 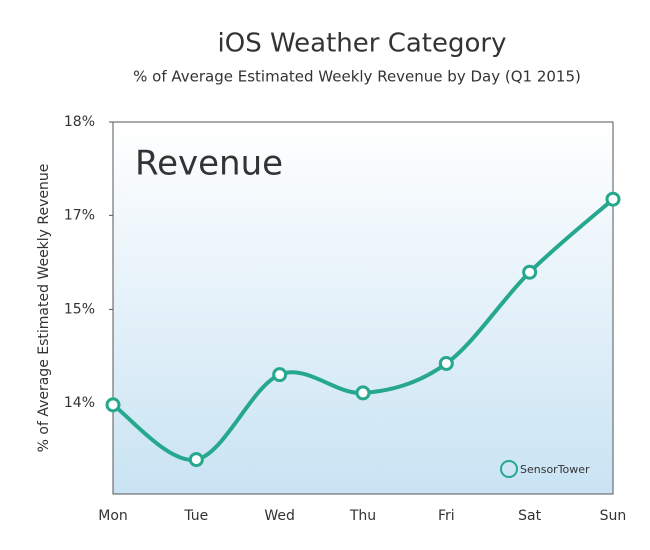 I want to click on x-tick-label: Sat, so click(x=529, y=516).